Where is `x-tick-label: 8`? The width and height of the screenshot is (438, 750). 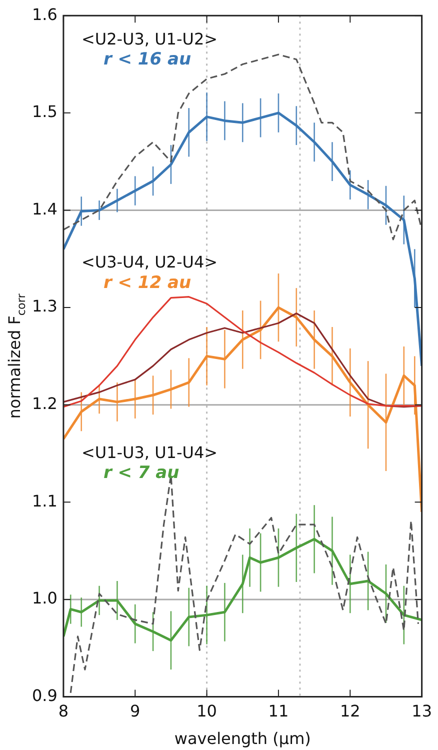
x-tick-label: 8 is located at coordinates (63, 711).